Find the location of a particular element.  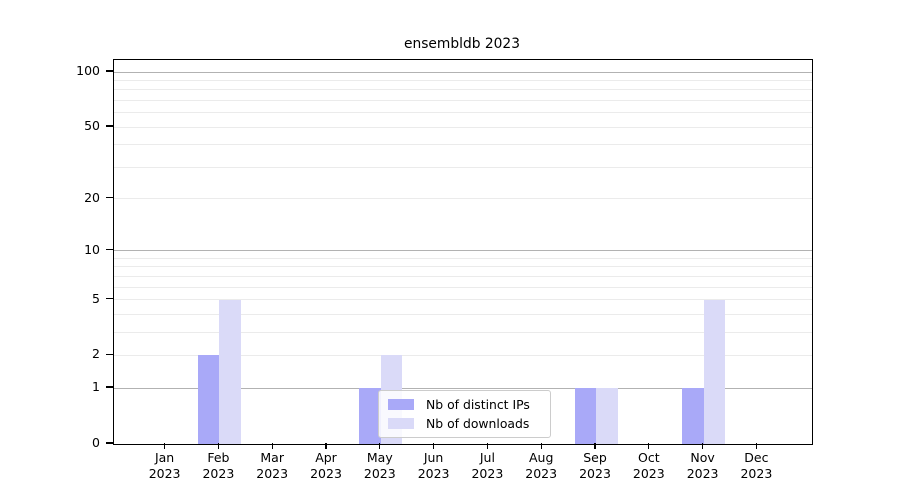

y-tick-label: 100 is located at coordinates (88, 71).